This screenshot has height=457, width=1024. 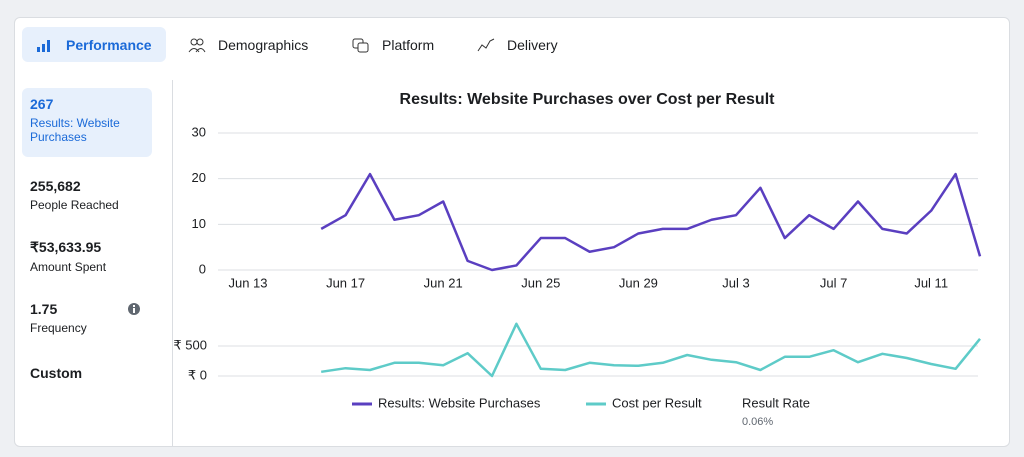 What do you see at coordinates (56, 373) in the screenshot?
I see `metric-value: Custom` at bounding box center [56, 373].